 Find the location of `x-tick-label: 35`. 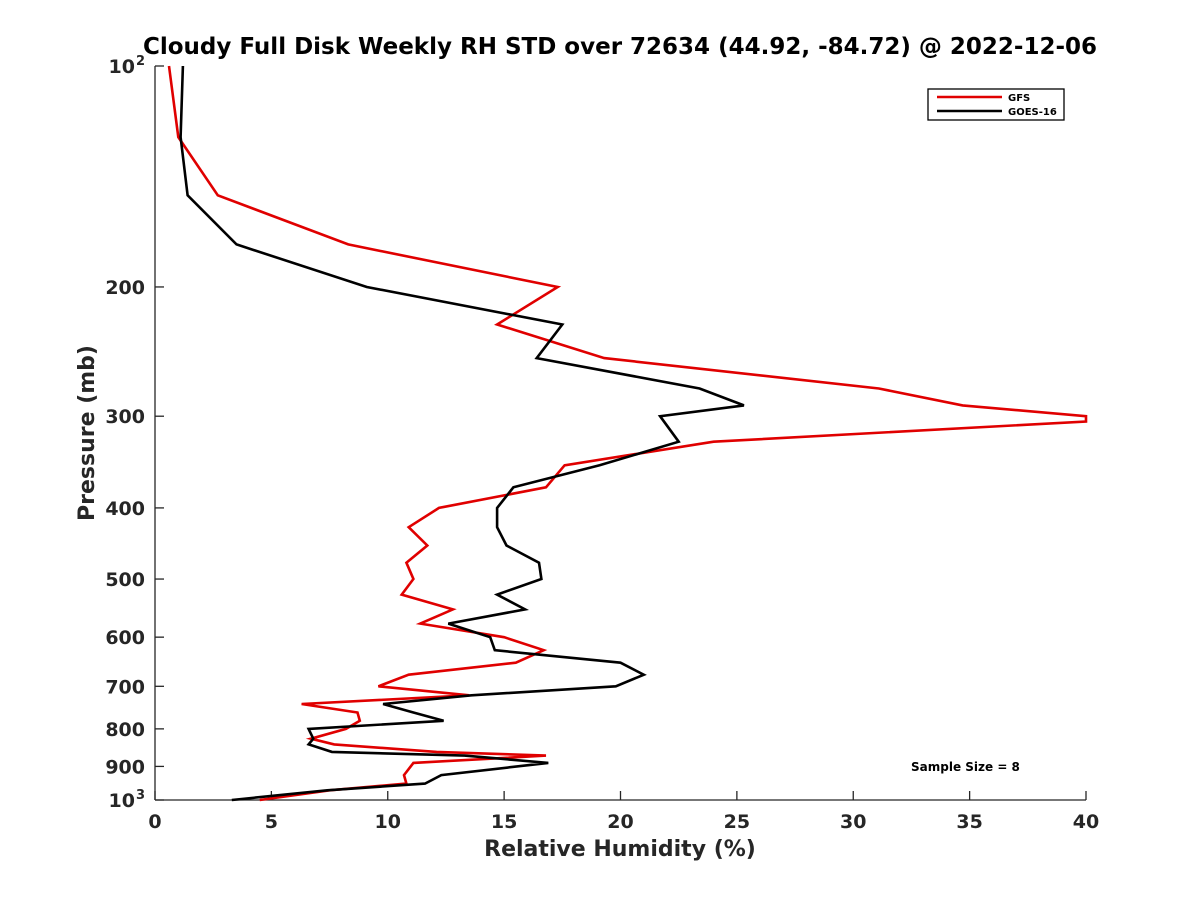

x-tick-label: 35 is located at coordinates (969, 822).